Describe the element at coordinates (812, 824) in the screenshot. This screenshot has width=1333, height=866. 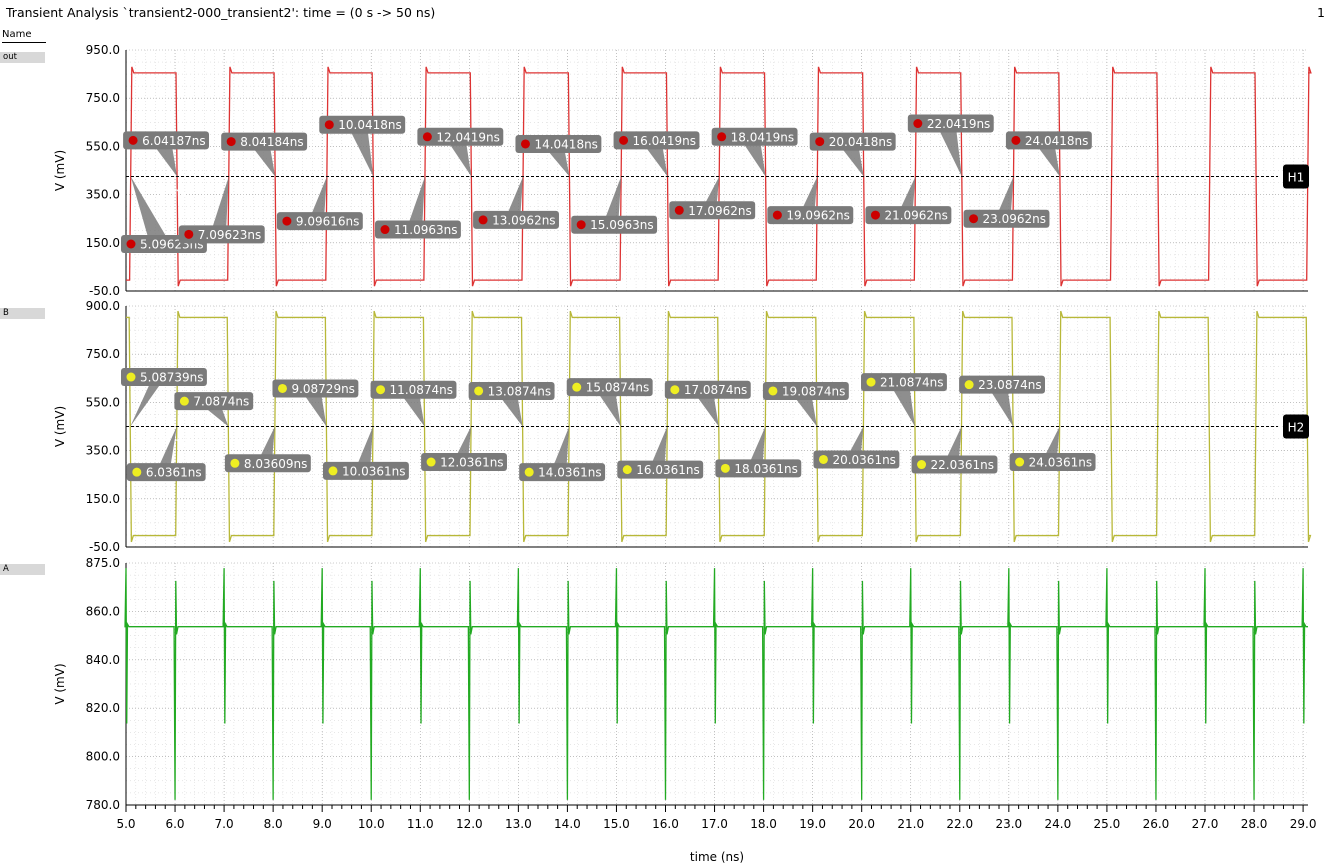
I see `x-tick-label: 19.0` at that location.